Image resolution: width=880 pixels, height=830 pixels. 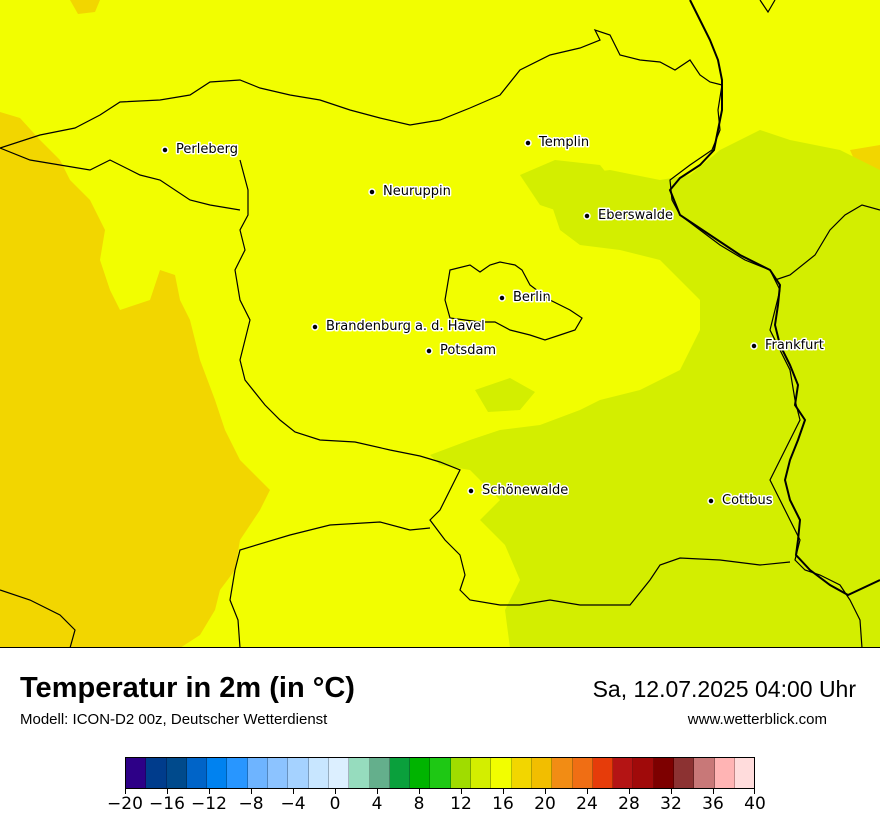 I want to click on colorbar-tick-label: 12, so click(x=461, y=804).